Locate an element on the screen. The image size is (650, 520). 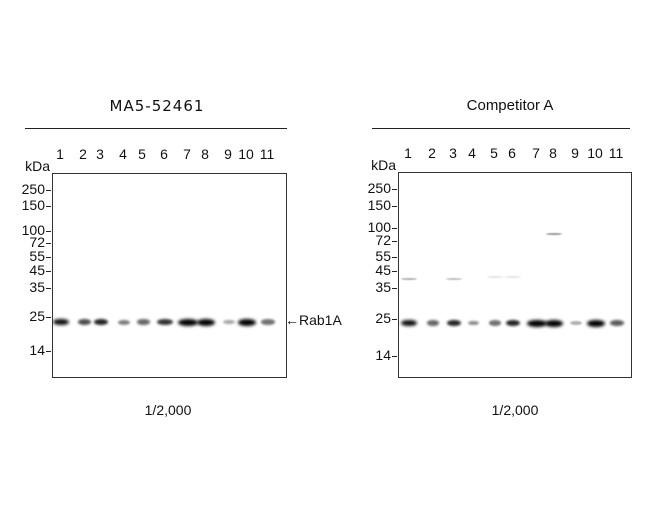
band-label: ←Rab1A is located at coordinates (313, 320).